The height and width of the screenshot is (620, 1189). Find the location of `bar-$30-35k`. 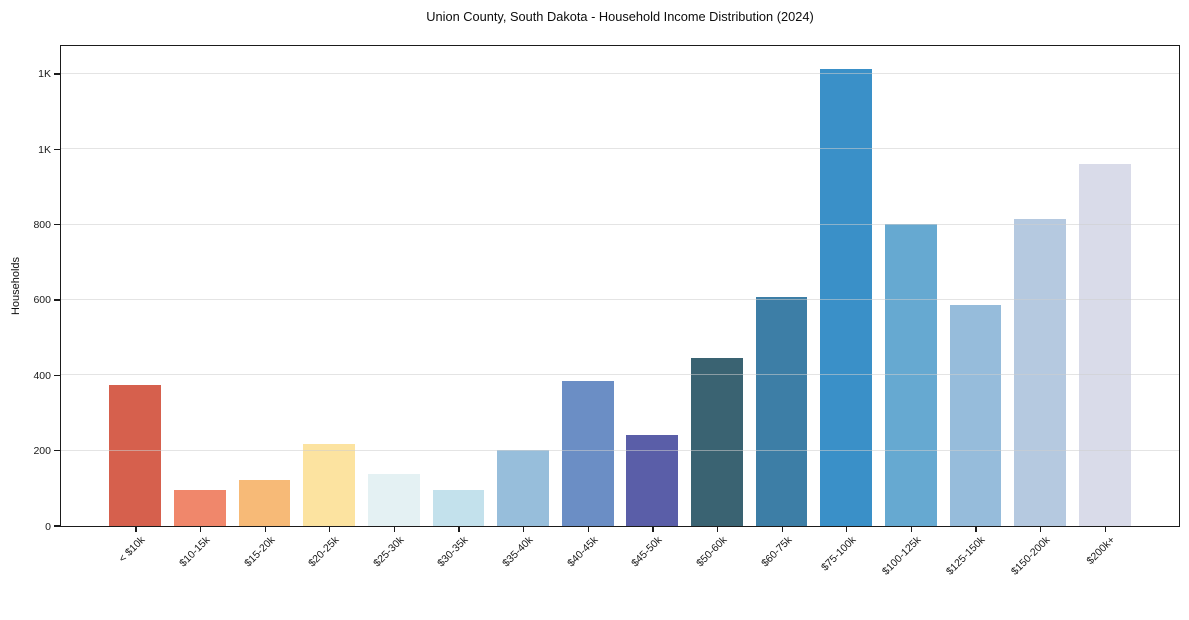

bar-$30-35k is located at coordinates (458, 507).